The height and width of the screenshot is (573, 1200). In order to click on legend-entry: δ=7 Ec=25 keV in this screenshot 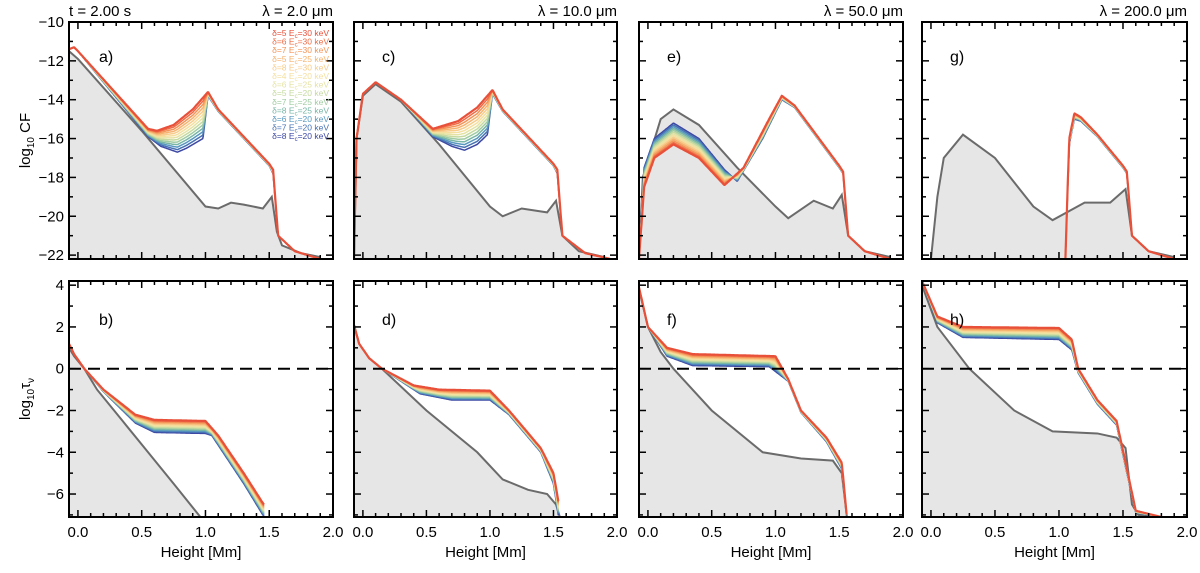, I will do `click(300, 103)`.